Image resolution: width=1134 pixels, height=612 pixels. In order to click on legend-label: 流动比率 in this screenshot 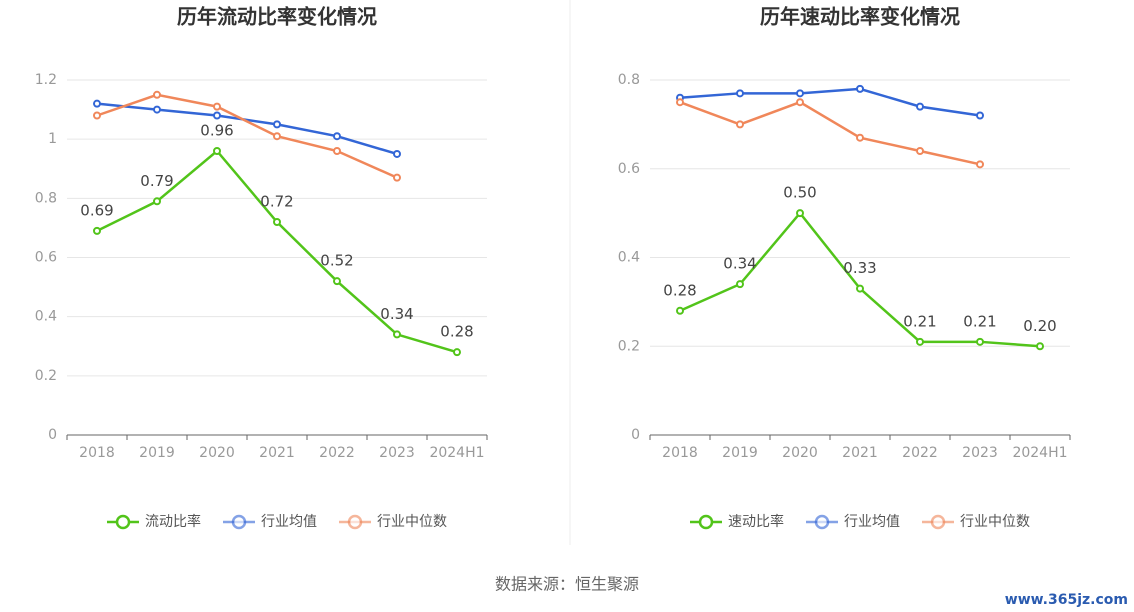, I will do `click(173, 521)`.